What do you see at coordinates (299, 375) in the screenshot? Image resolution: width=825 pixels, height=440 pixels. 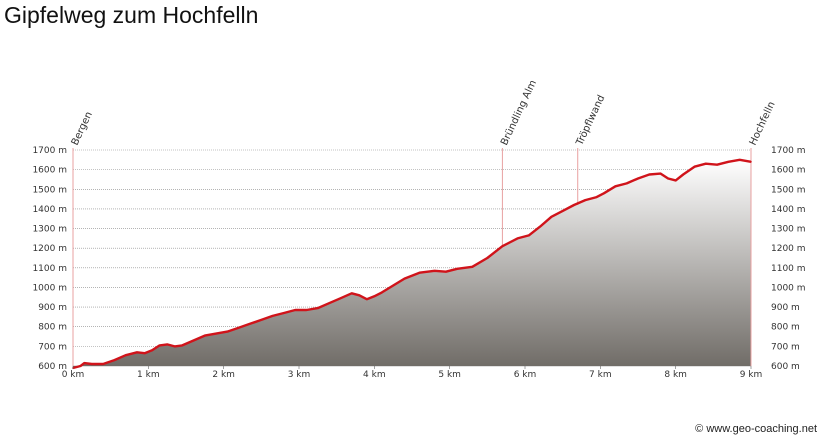 I see `x-tick-label: 3 km` at bounding box center [299, 375].